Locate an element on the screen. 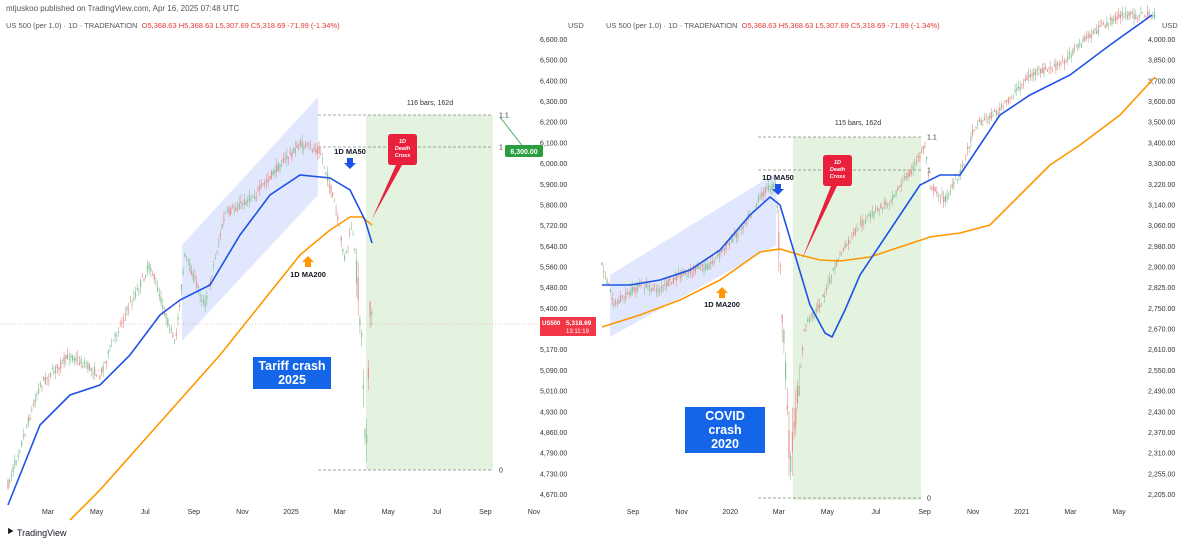 The width and height of the screenshot is (1200, 541). arrow-down-icon is located at coordinates (778, 189).